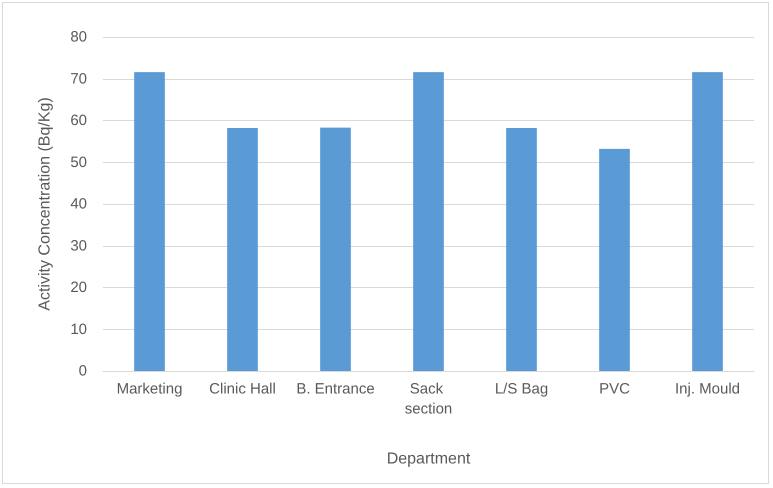 Image resolution: width=773 pixels, height=488 pixels. Describe the element at coordinates (149, 389) in the screenshot. I see `x-tick-label: Marketing` at that location.